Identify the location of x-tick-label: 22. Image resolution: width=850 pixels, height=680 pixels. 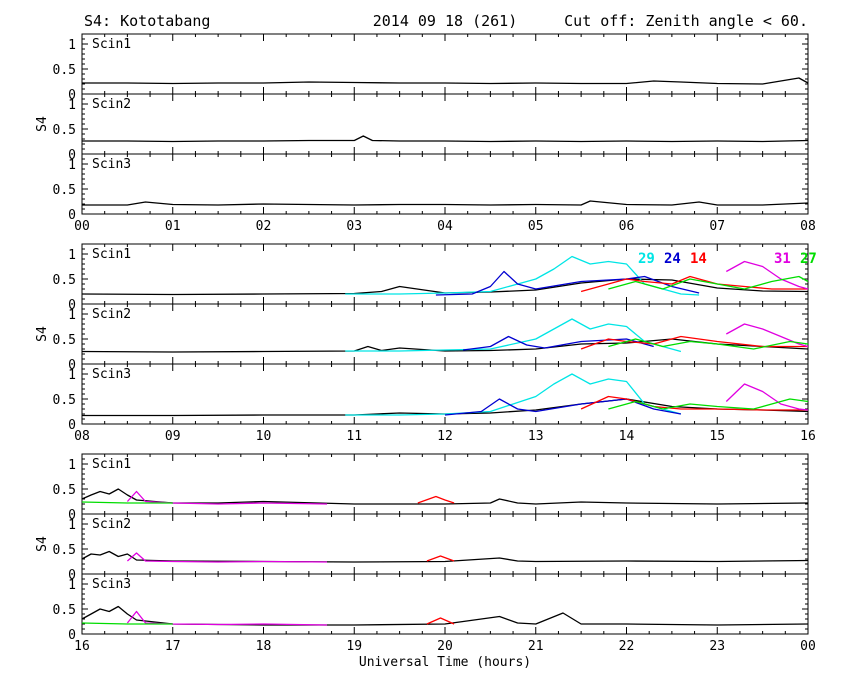
(627, 646).